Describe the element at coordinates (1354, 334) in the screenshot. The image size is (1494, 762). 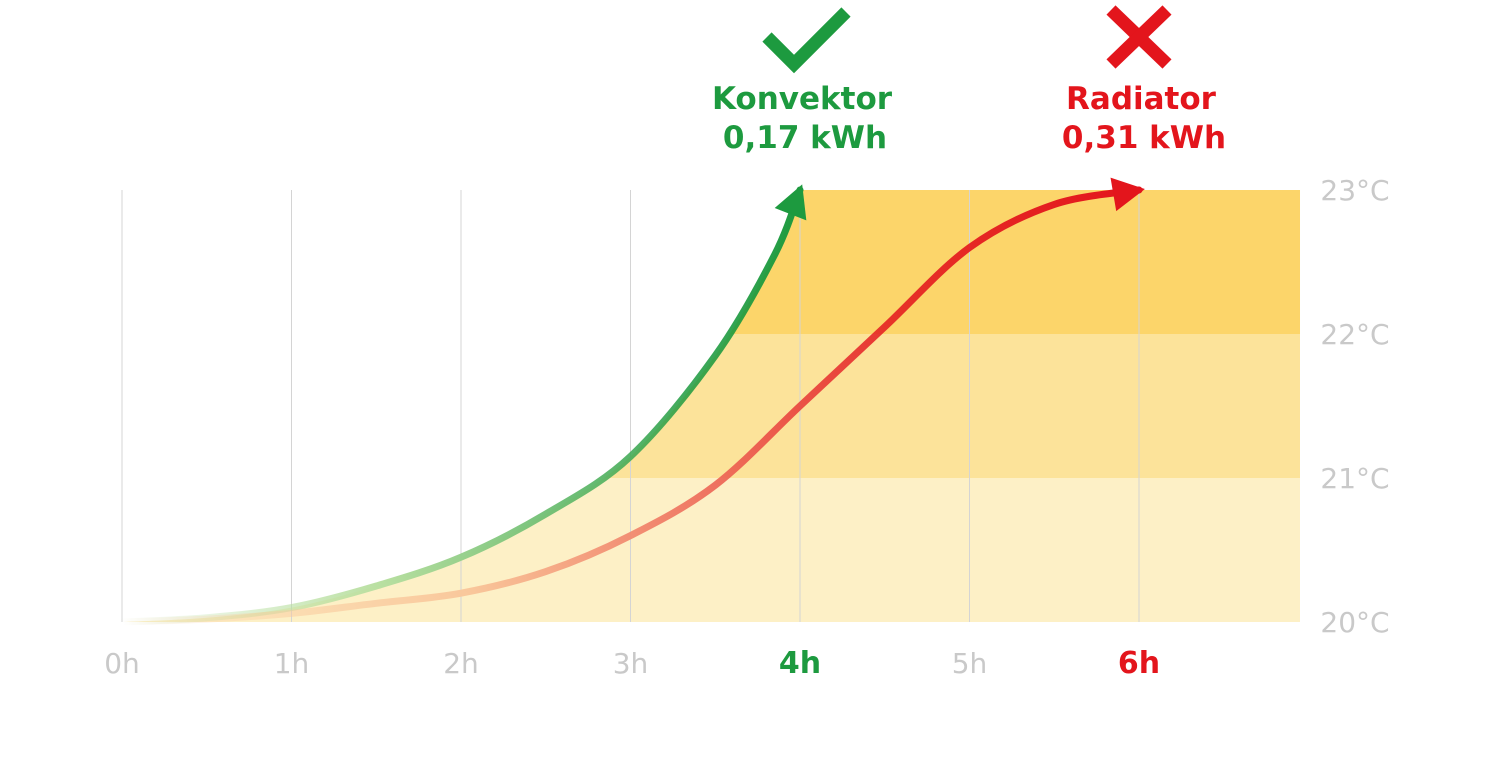
I see `y-tick-label-1: 22°C` at that location.